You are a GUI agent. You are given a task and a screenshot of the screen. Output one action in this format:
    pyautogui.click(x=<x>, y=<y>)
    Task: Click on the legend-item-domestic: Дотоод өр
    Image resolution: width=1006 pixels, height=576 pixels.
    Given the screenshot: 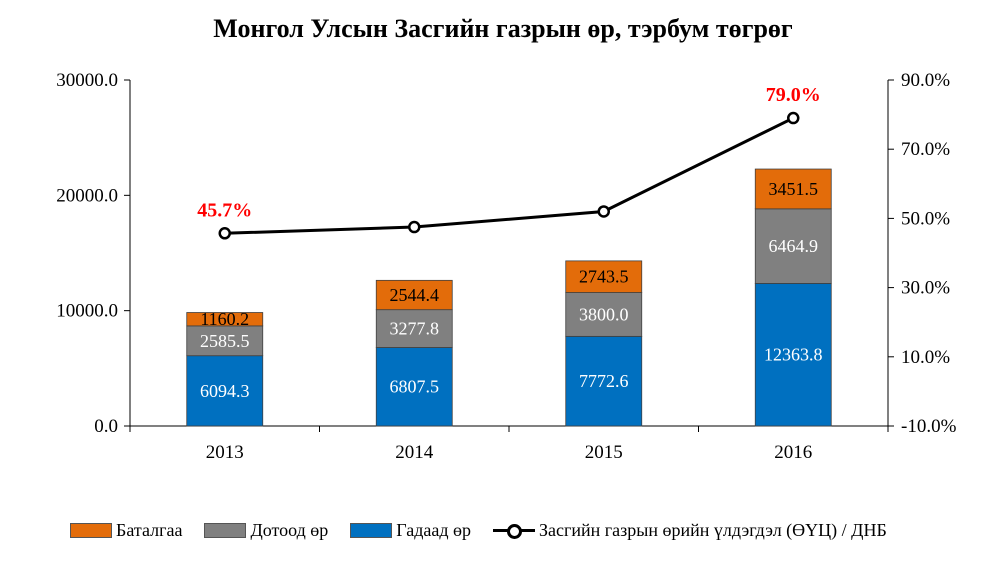 What is the action you would take?
    pyautogui.click(x=266, y=530)
    